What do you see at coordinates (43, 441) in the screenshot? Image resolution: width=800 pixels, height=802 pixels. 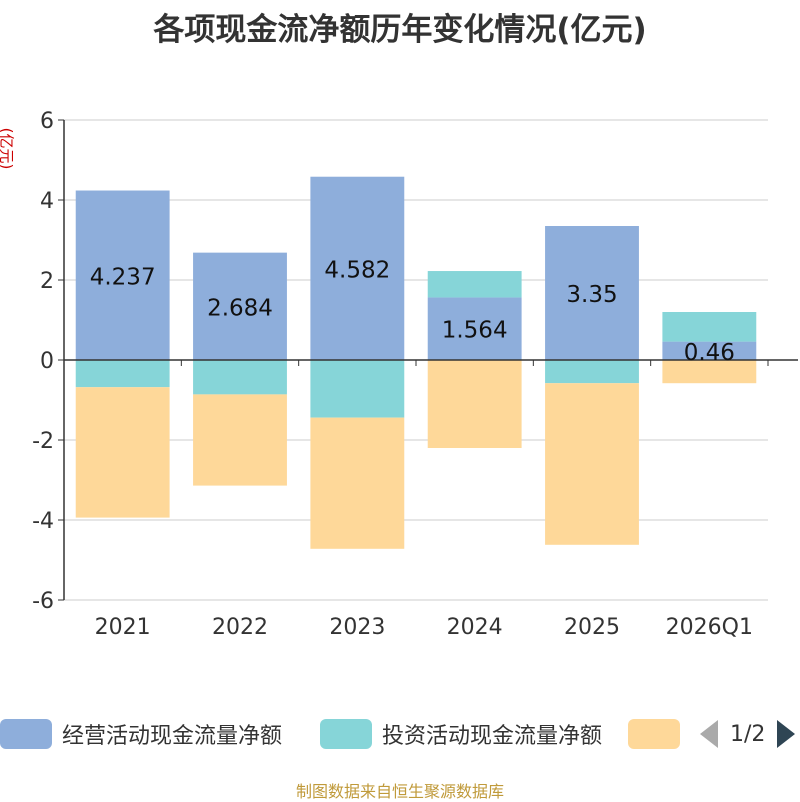 I see `y-tick-label: -2` at bounding box center [43, 441].